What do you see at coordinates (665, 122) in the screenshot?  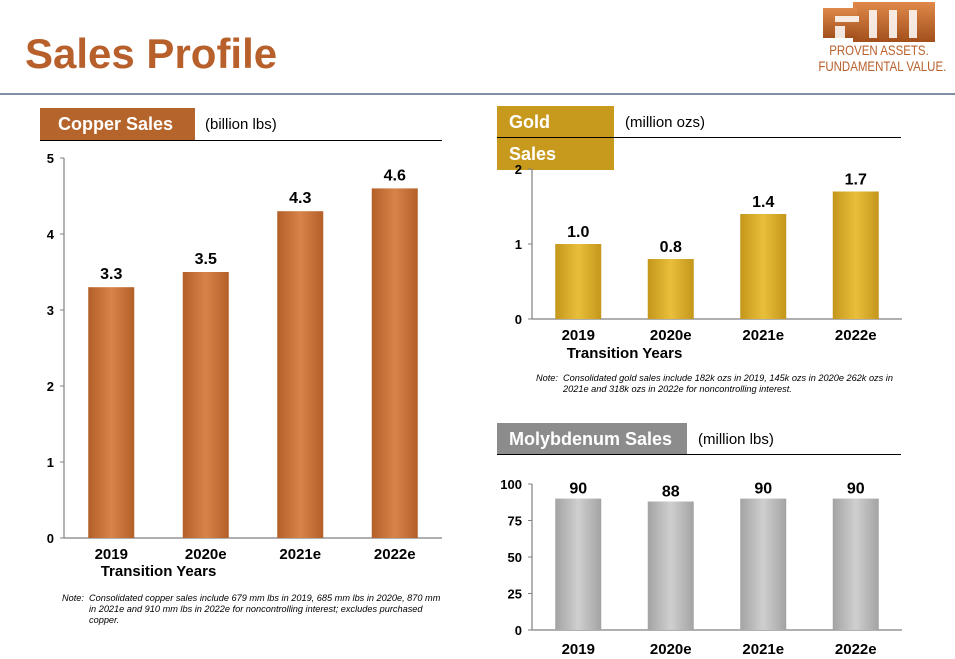 I see `gold-unit: (million ozs)` at bounding box center [665, 122].